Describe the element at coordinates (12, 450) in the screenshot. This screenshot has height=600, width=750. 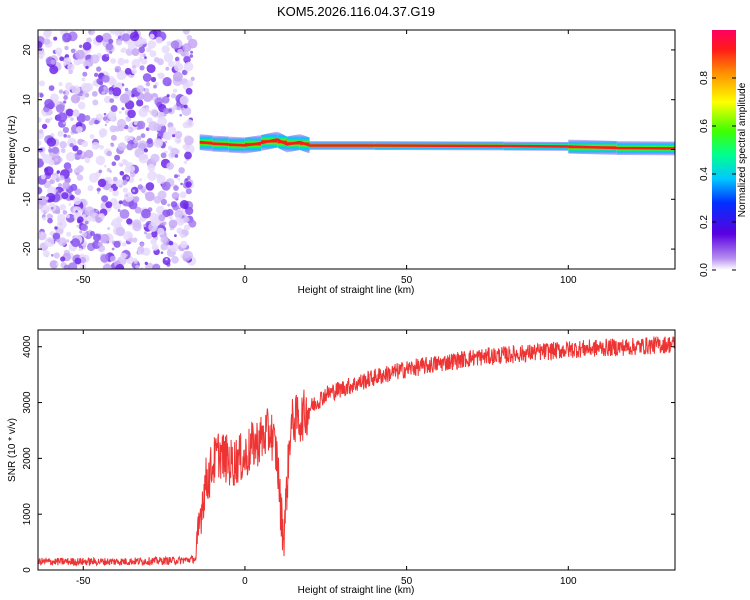
I see `snr-ylabel: SNR (10 * v/v)` at that location.